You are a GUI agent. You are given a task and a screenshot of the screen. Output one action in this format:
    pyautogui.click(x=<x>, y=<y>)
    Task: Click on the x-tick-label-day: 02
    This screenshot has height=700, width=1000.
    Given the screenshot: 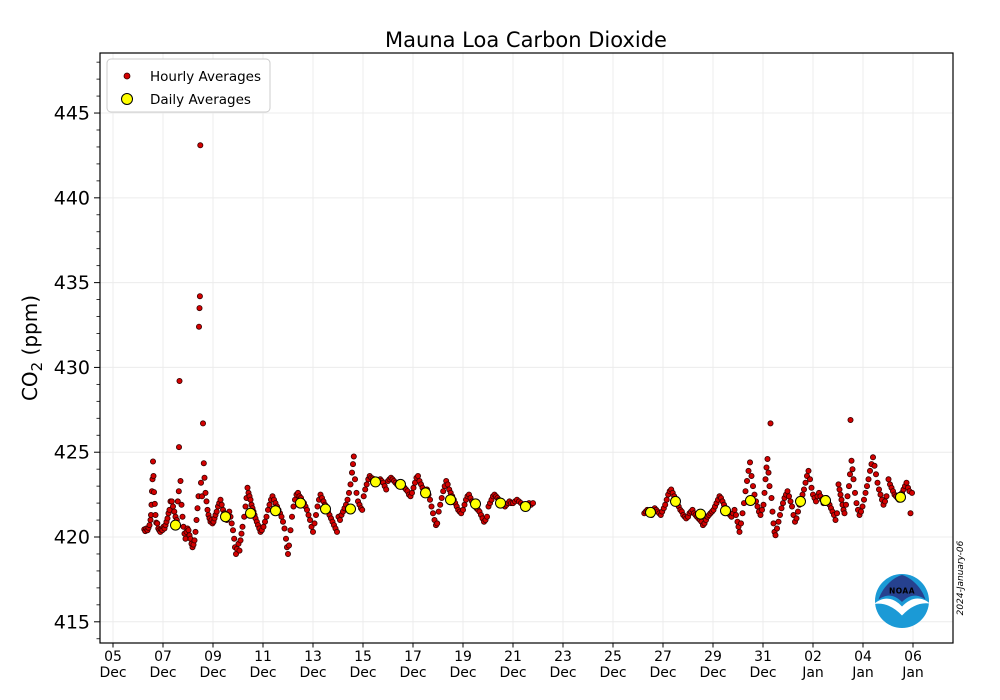 What is the action you would take?
    pyautogui.click(x=813, y=657)
    